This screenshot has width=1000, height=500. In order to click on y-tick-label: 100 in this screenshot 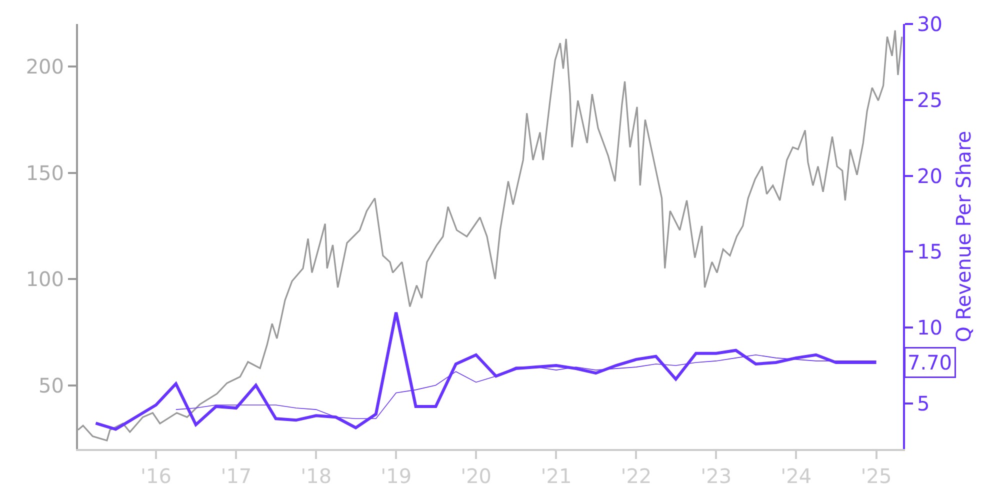, I will do `click(45, 279)`.